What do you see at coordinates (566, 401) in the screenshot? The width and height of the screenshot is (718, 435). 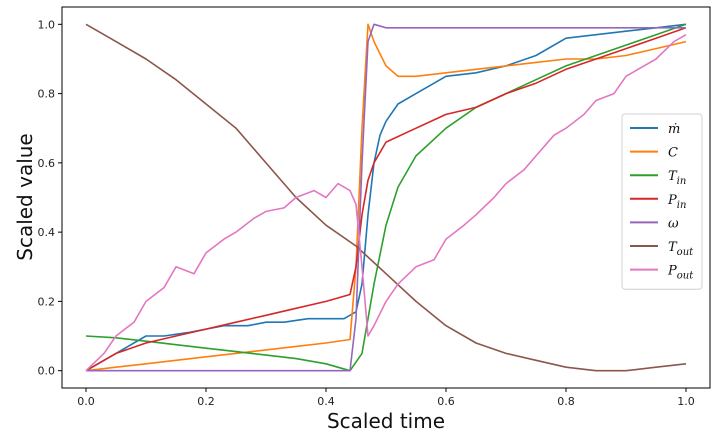 I see `x-tick-label: 0.8` at bounding box center [566, 401].